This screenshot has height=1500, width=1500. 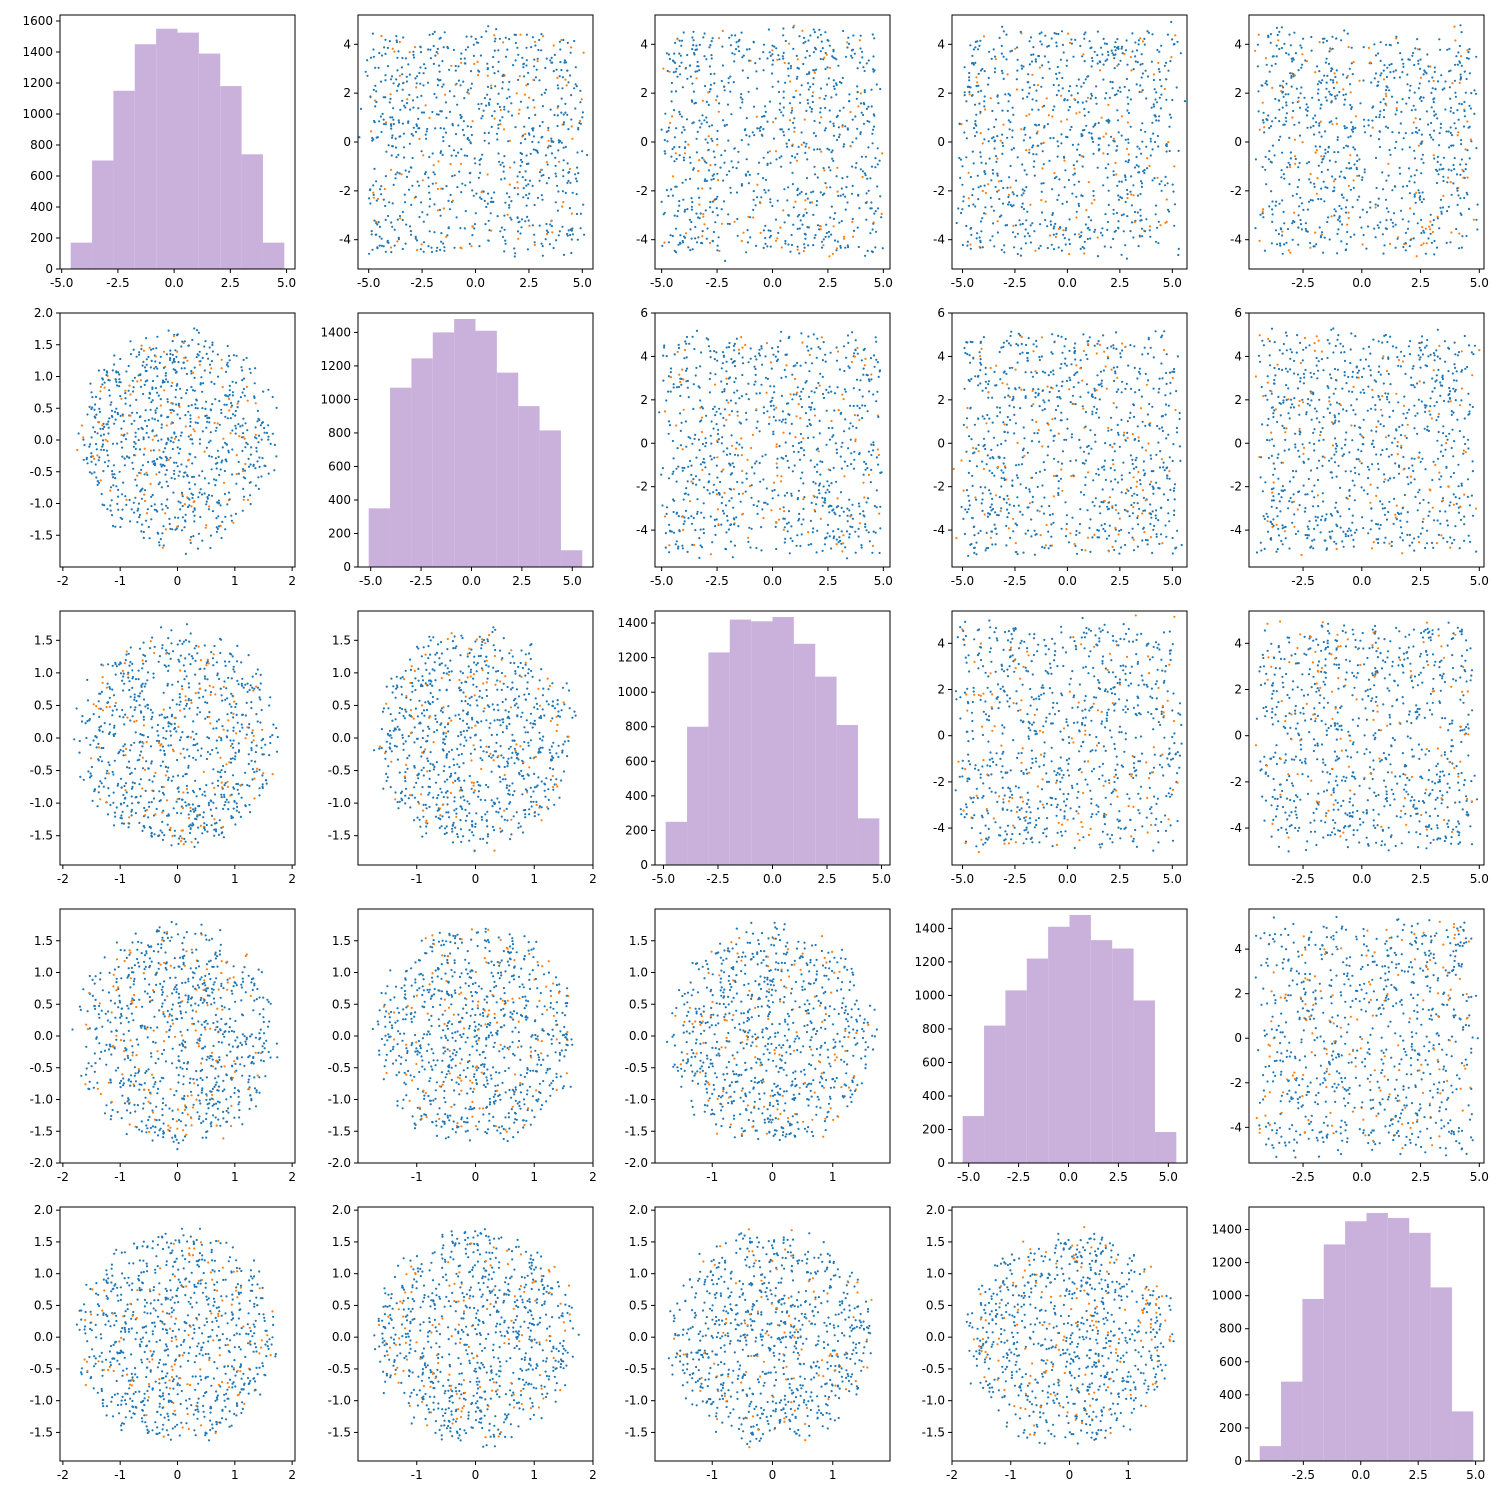 I want to click on x-tick-label: -2.5, so click(x=117, y=283).